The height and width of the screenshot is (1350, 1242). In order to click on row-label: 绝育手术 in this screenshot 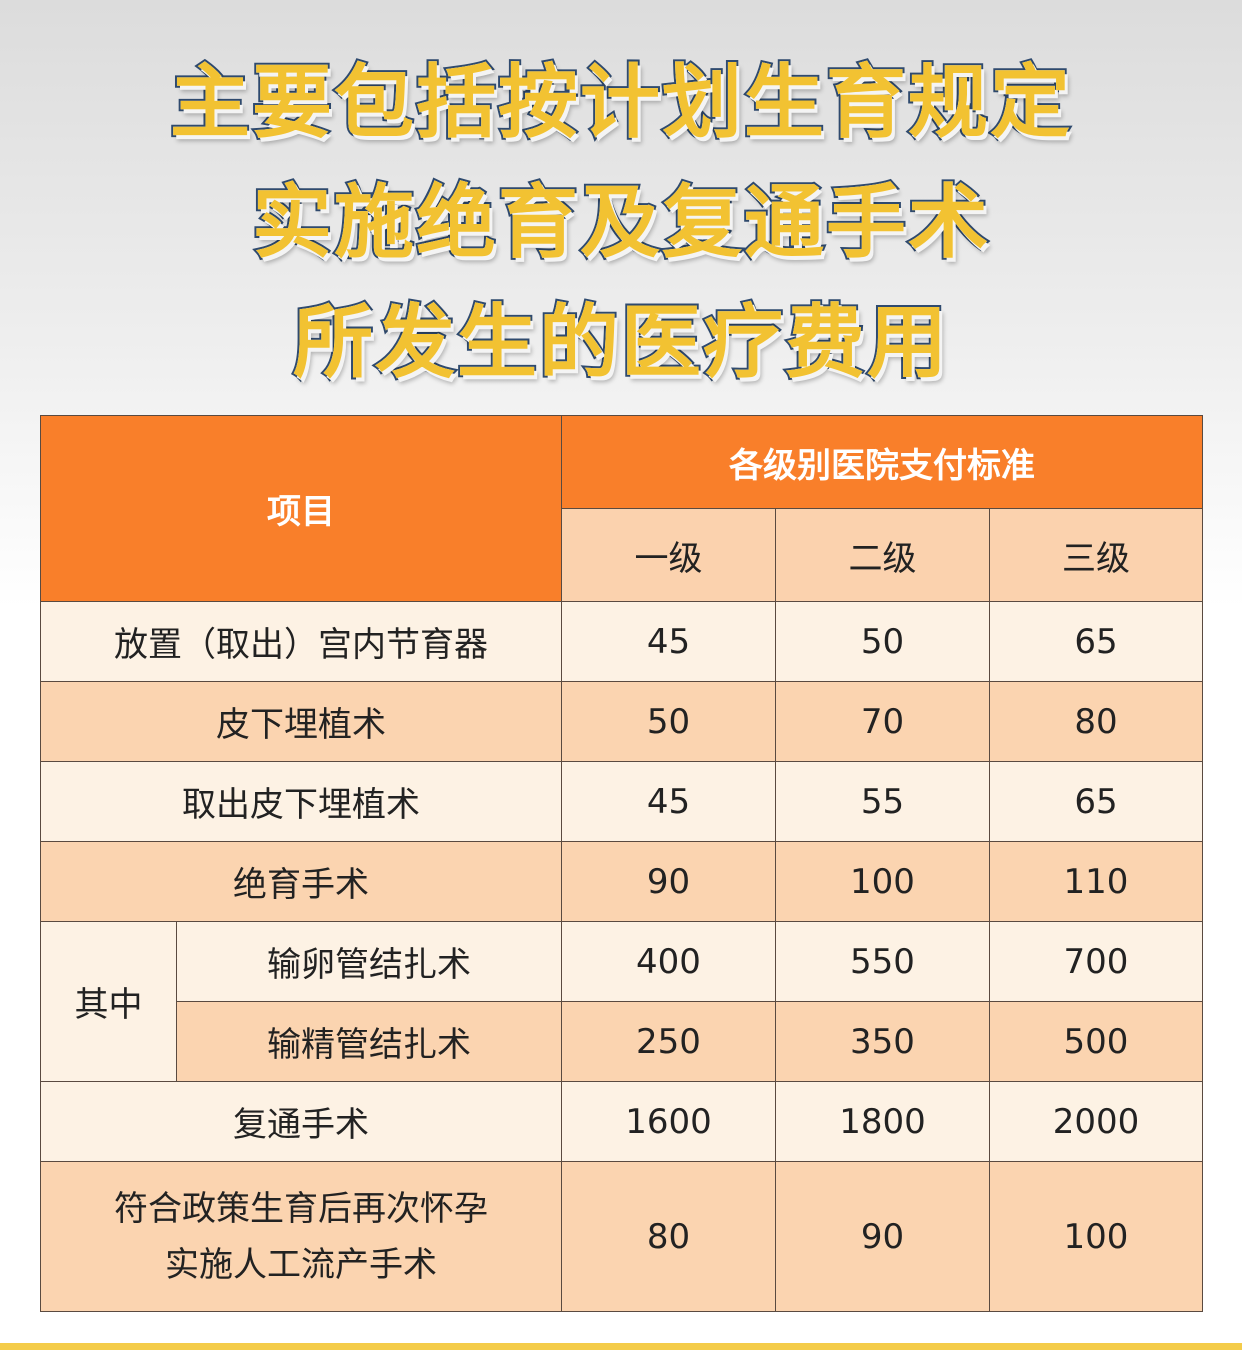, I will do `click(301, 881)`.